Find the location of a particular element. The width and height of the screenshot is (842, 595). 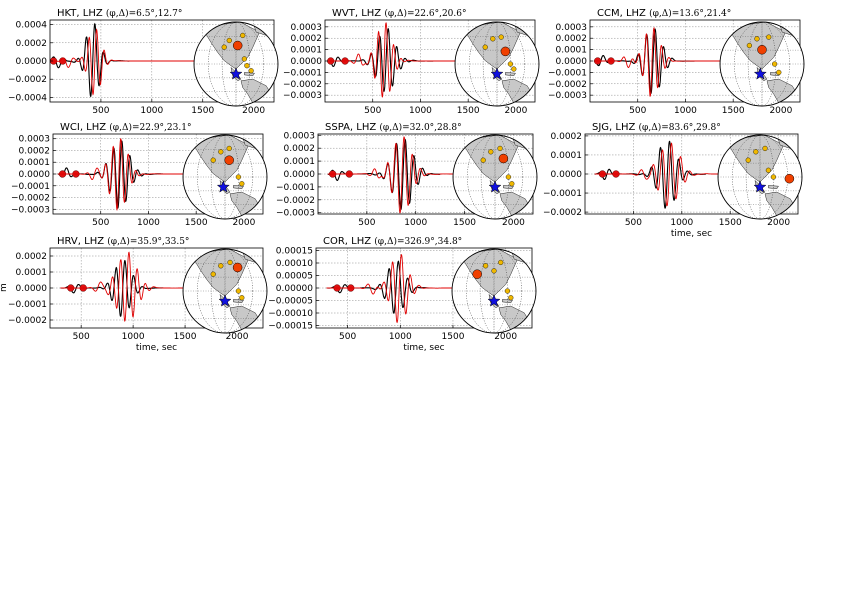

y-tick-label: 0.0001 is located at coordinates (35, 163).